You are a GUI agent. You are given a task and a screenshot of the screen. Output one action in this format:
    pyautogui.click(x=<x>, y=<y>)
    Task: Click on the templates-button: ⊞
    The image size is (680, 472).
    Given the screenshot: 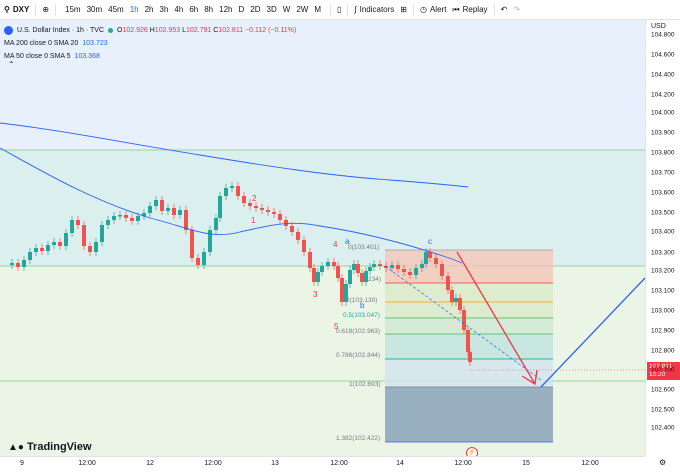 What is the action you would take?
    pyautogui.click(x=403, y=9)
    